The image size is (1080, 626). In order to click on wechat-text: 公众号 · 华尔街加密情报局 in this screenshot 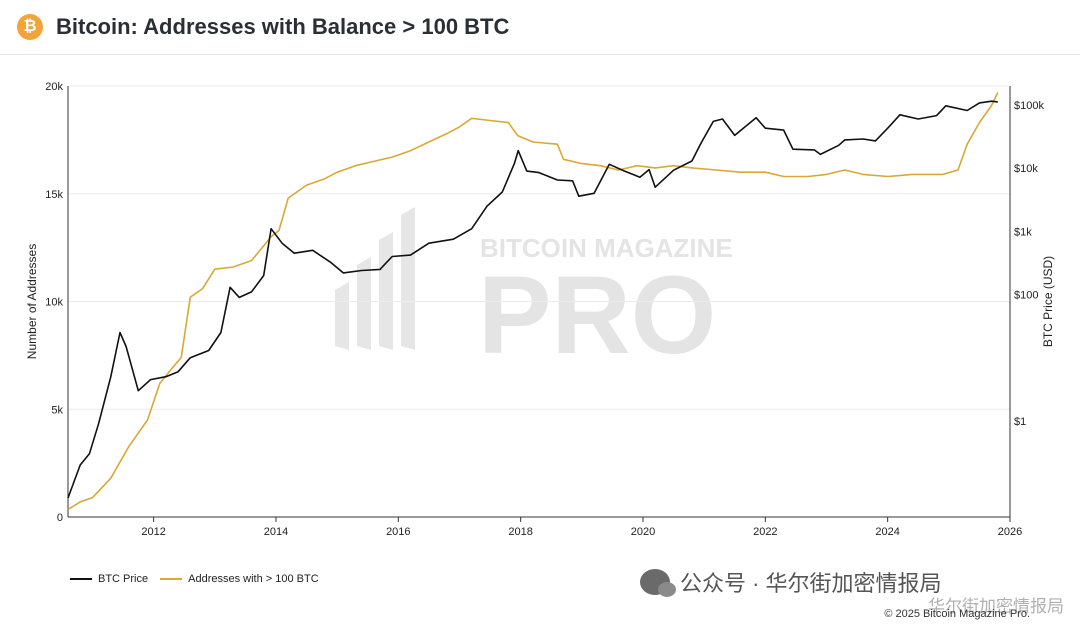, I will do `click(811, 583)`.